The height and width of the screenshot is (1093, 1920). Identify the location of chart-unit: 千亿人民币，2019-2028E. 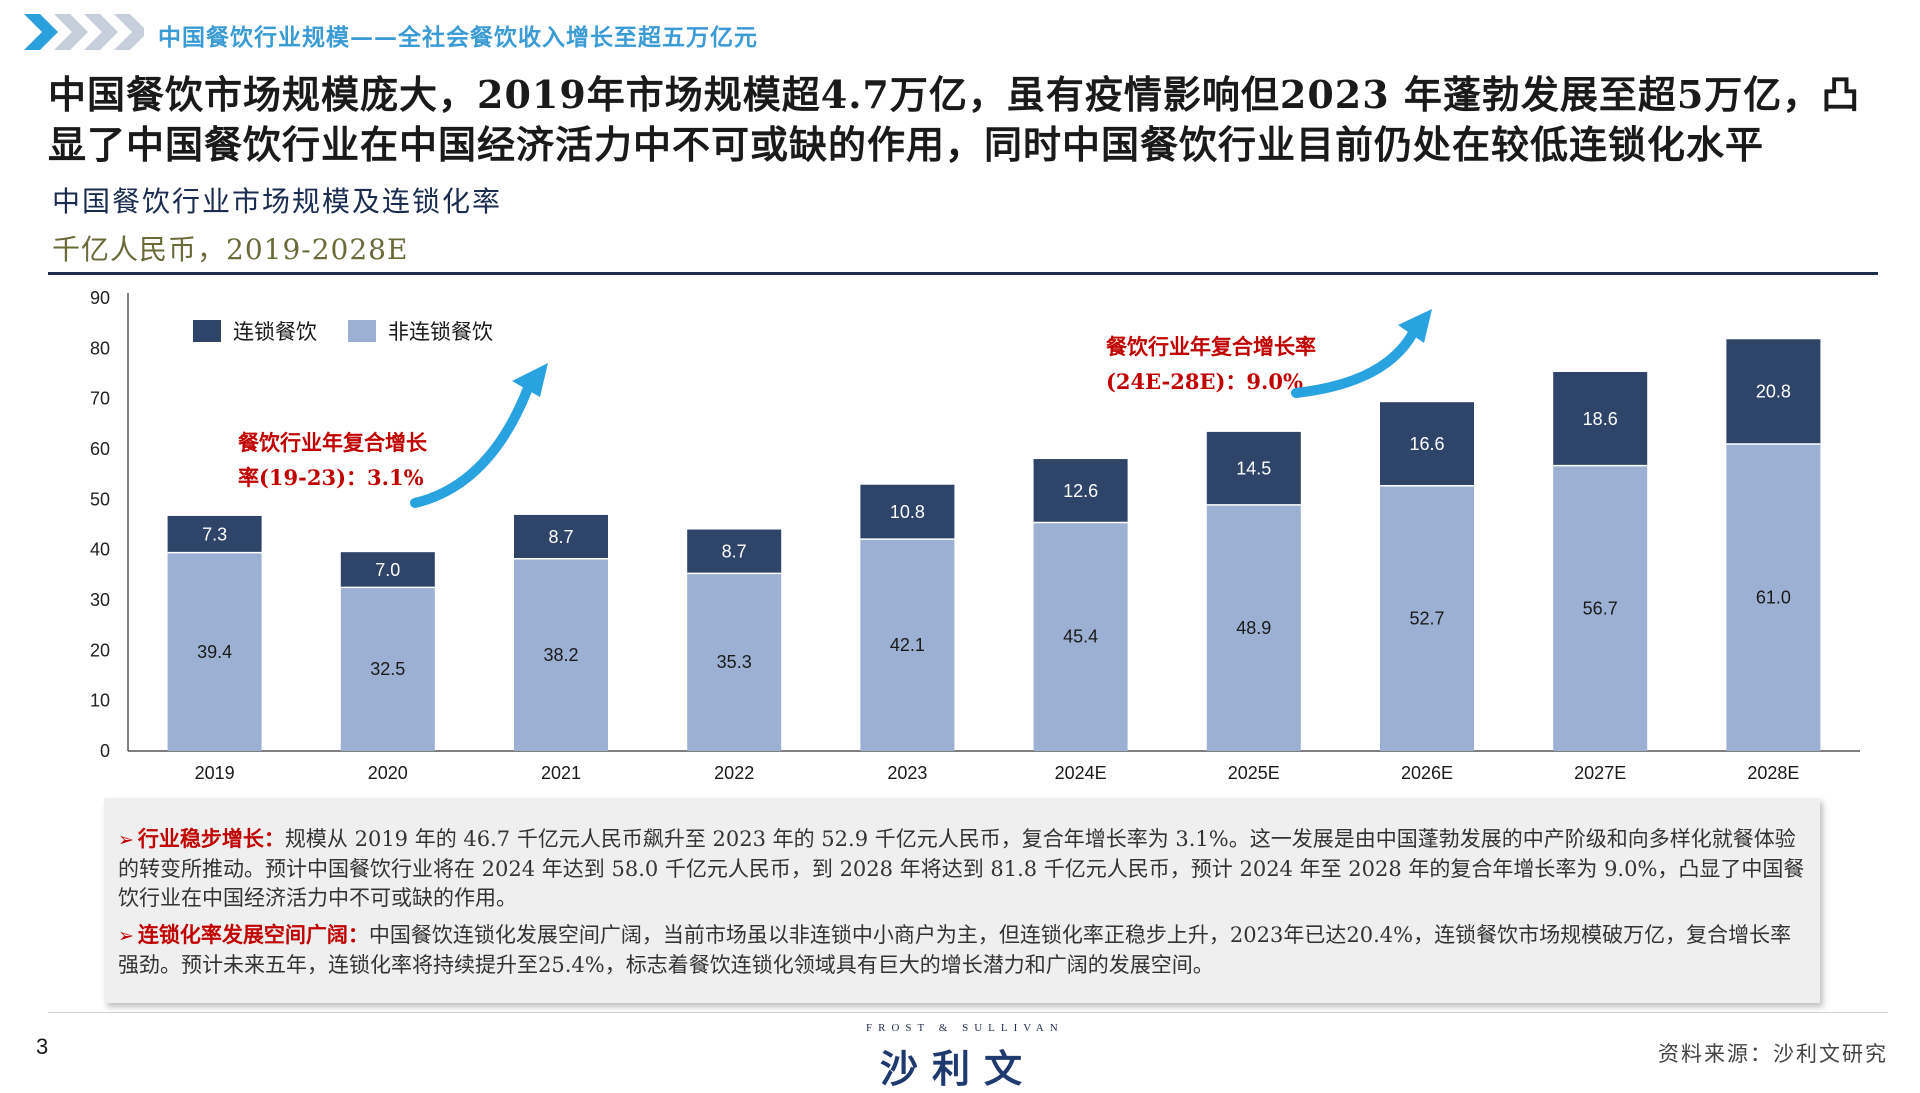
(230, 249).